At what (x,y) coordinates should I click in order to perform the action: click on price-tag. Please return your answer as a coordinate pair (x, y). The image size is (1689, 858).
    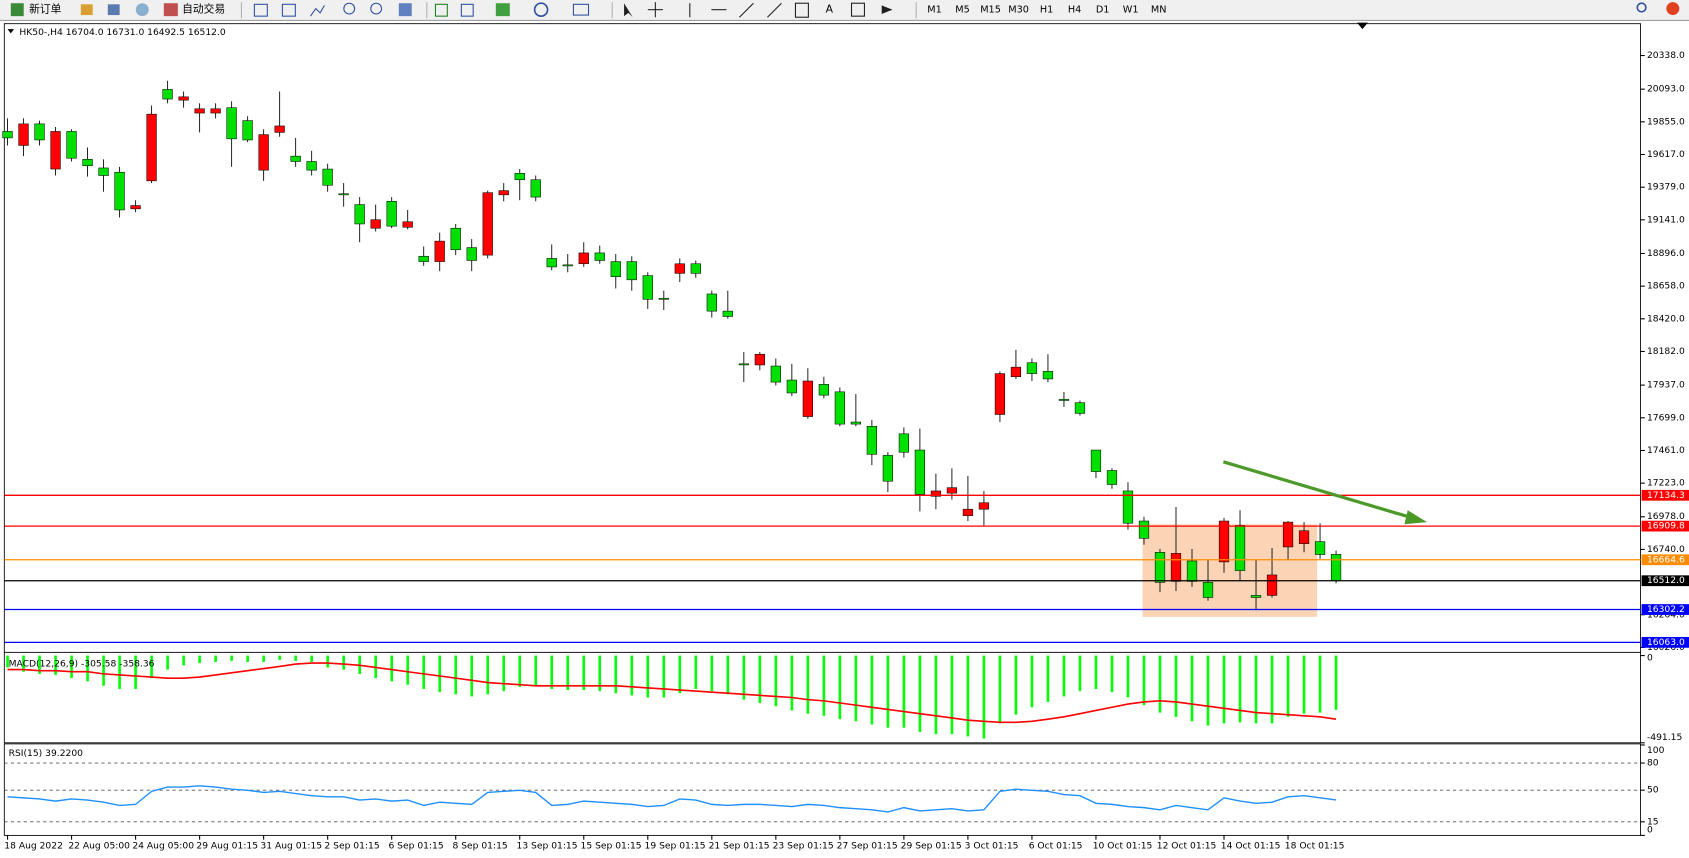
    Looking at the image, I should click on (1665, 495).